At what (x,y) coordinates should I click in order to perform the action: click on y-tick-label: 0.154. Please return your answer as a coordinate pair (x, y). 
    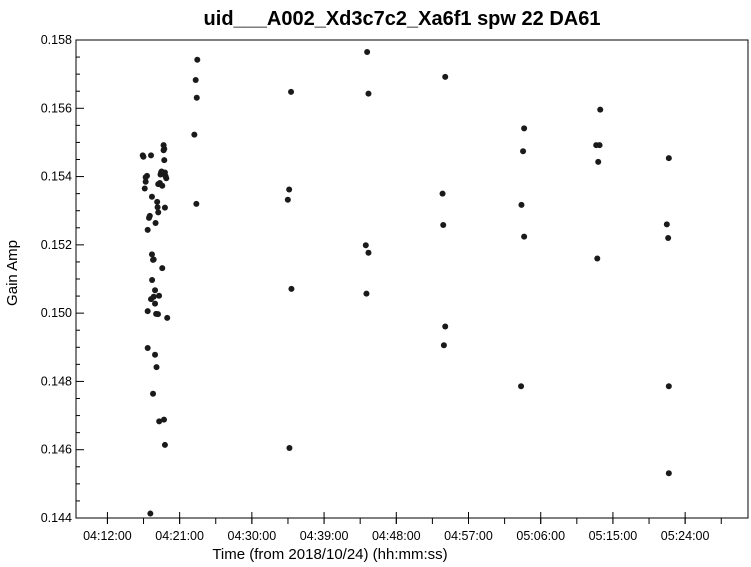
    Looking at the image, I should click on (56, 177).